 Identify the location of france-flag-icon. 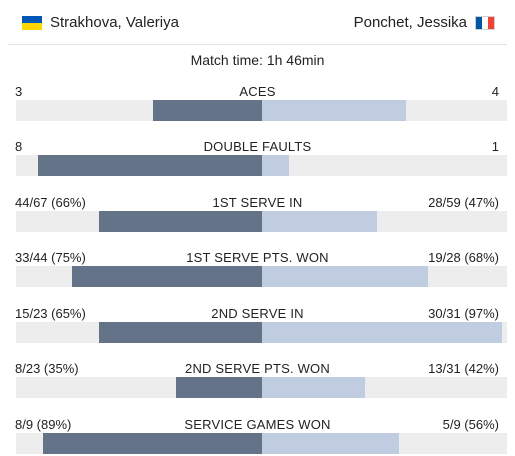
(485, 23).